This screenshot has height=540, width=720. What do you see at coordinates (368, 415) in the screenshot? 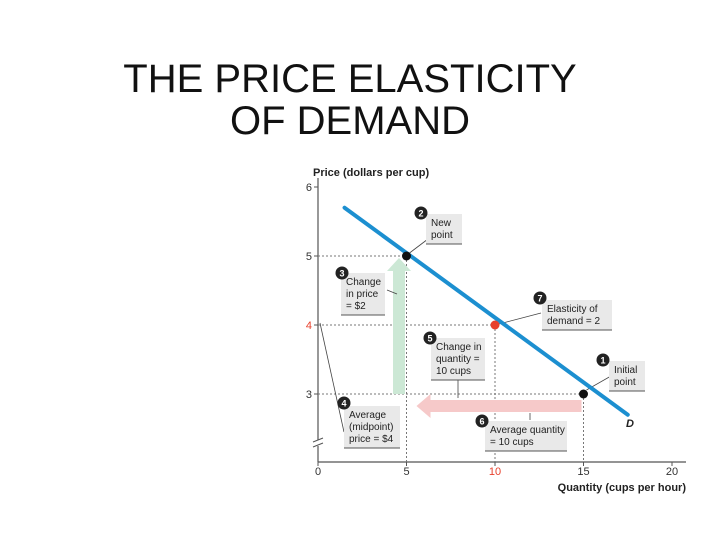
I see `callout-text: Average` at bounding box center [368, 415].